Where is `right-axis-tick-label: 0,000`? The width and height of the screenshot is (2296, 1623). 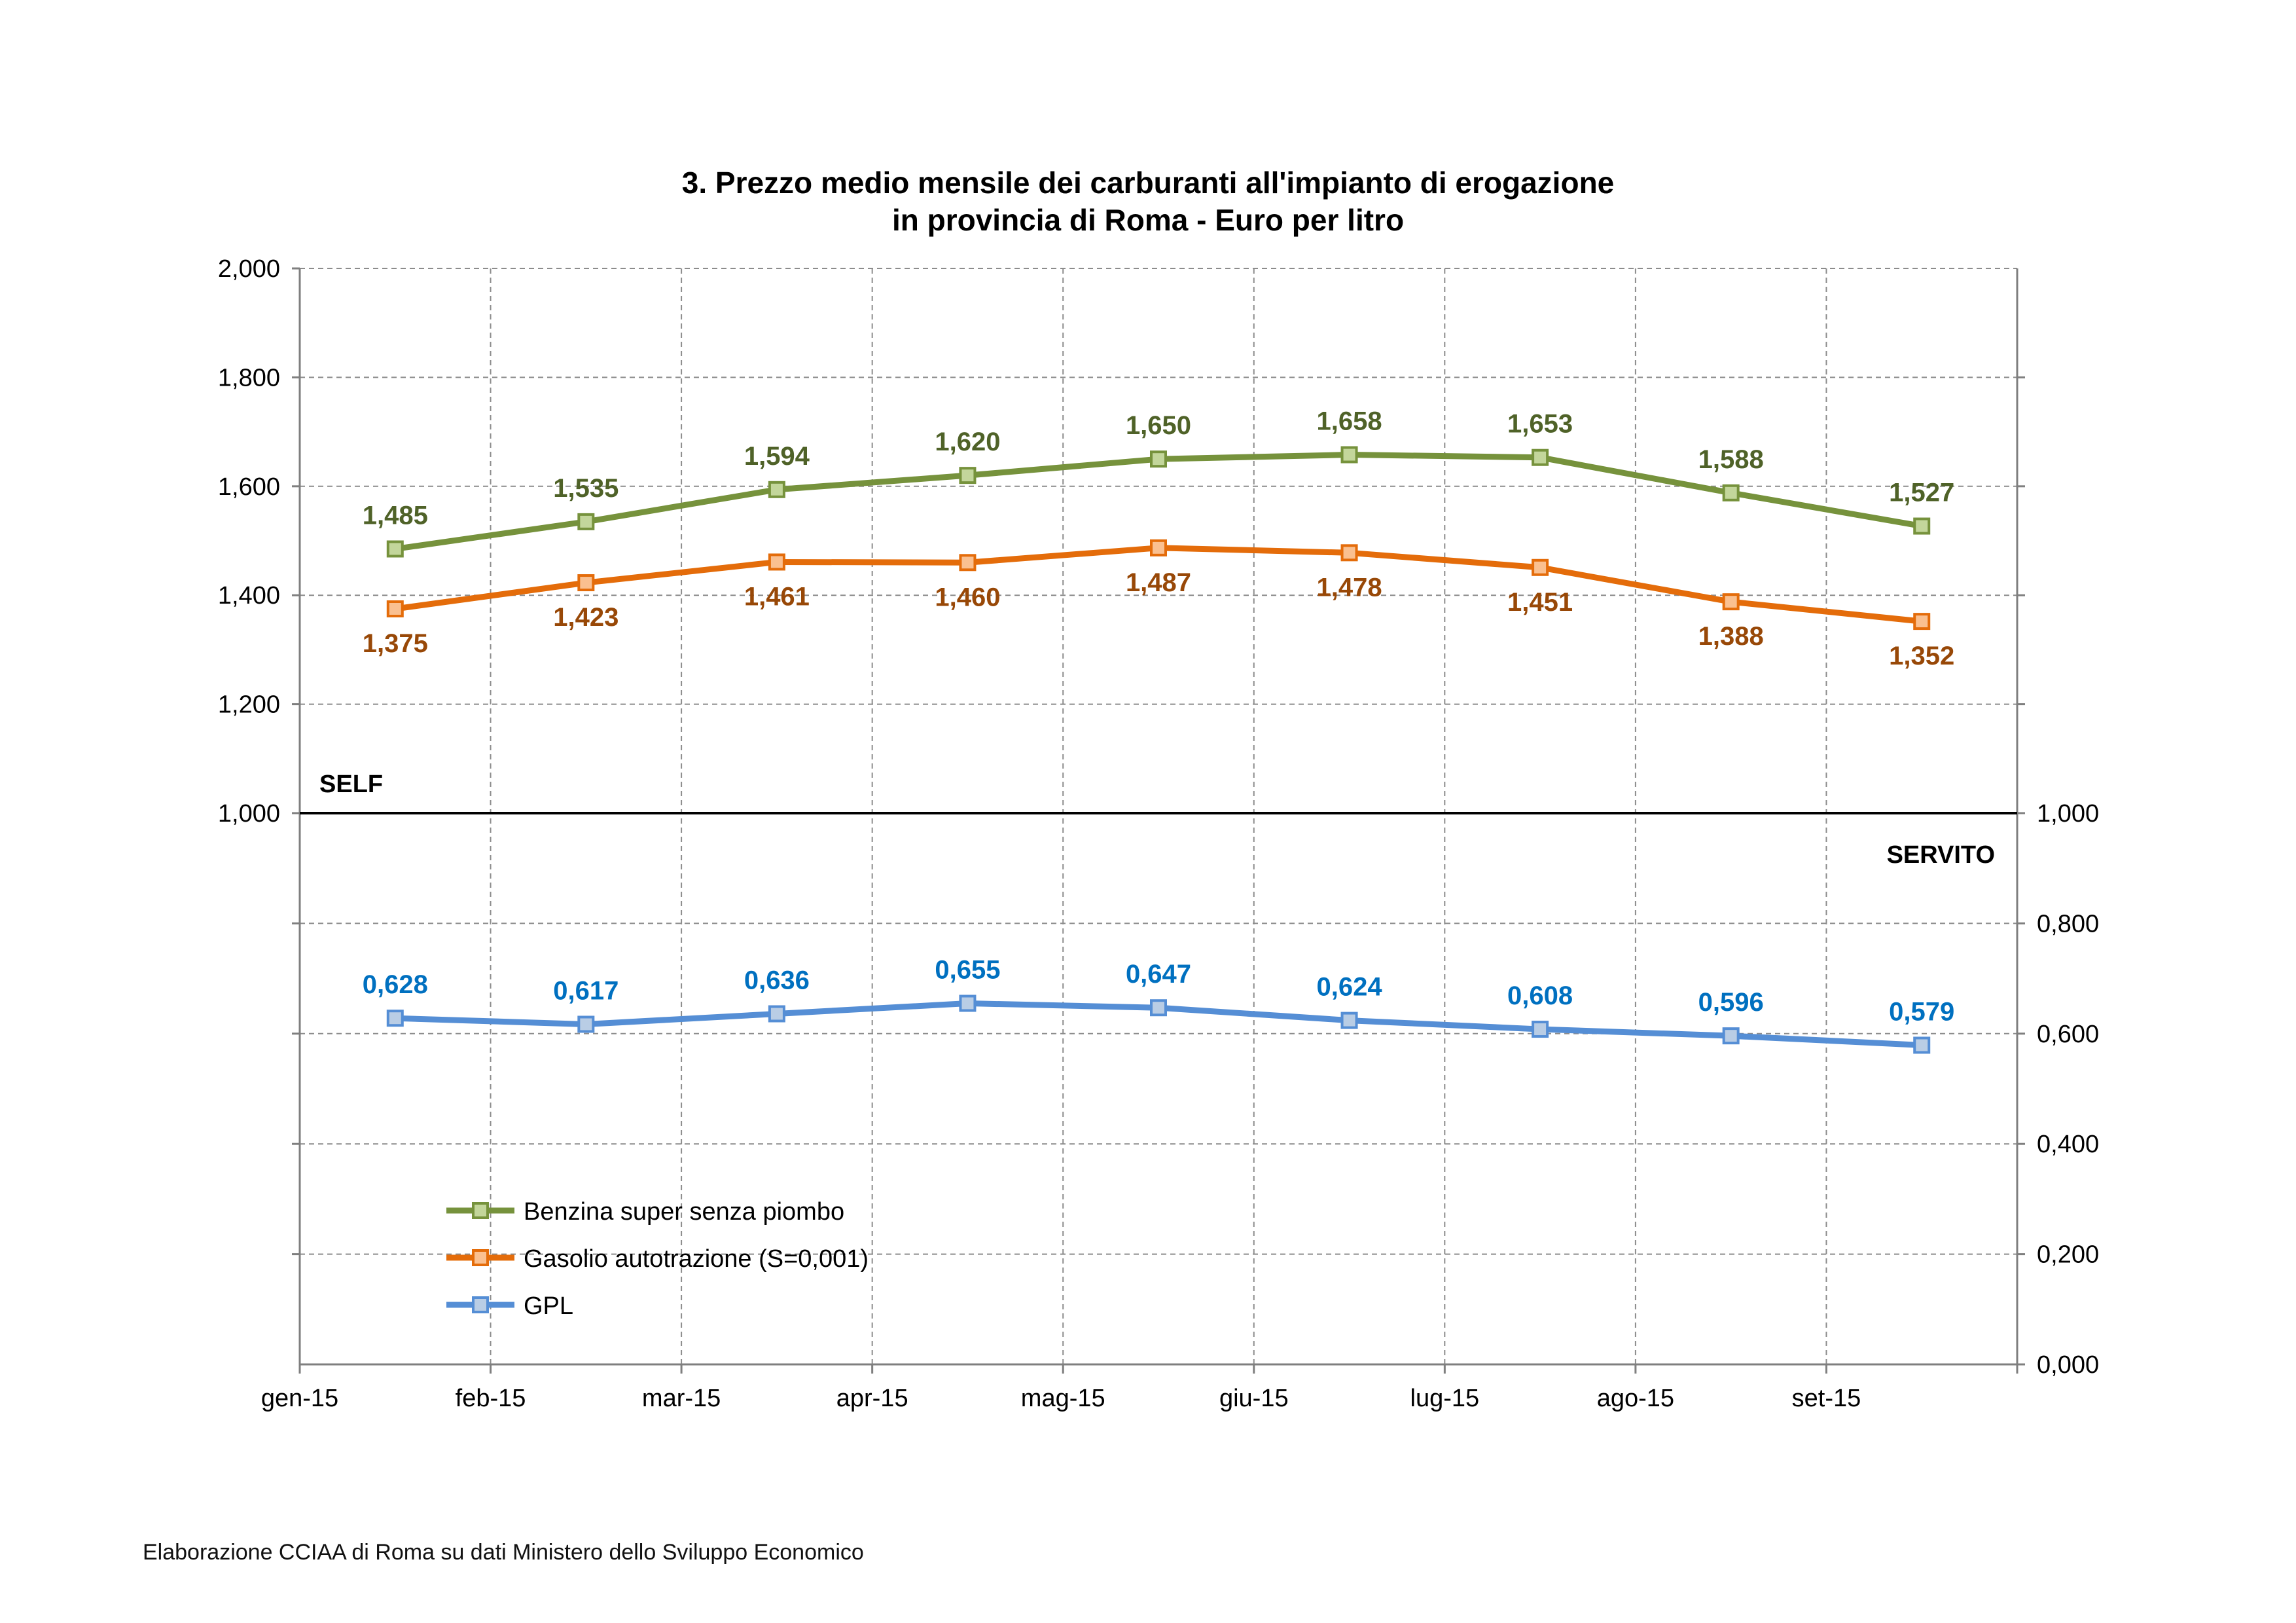
right-axis-tick-label: 0,000 is located at coordinates (2068, 1365).